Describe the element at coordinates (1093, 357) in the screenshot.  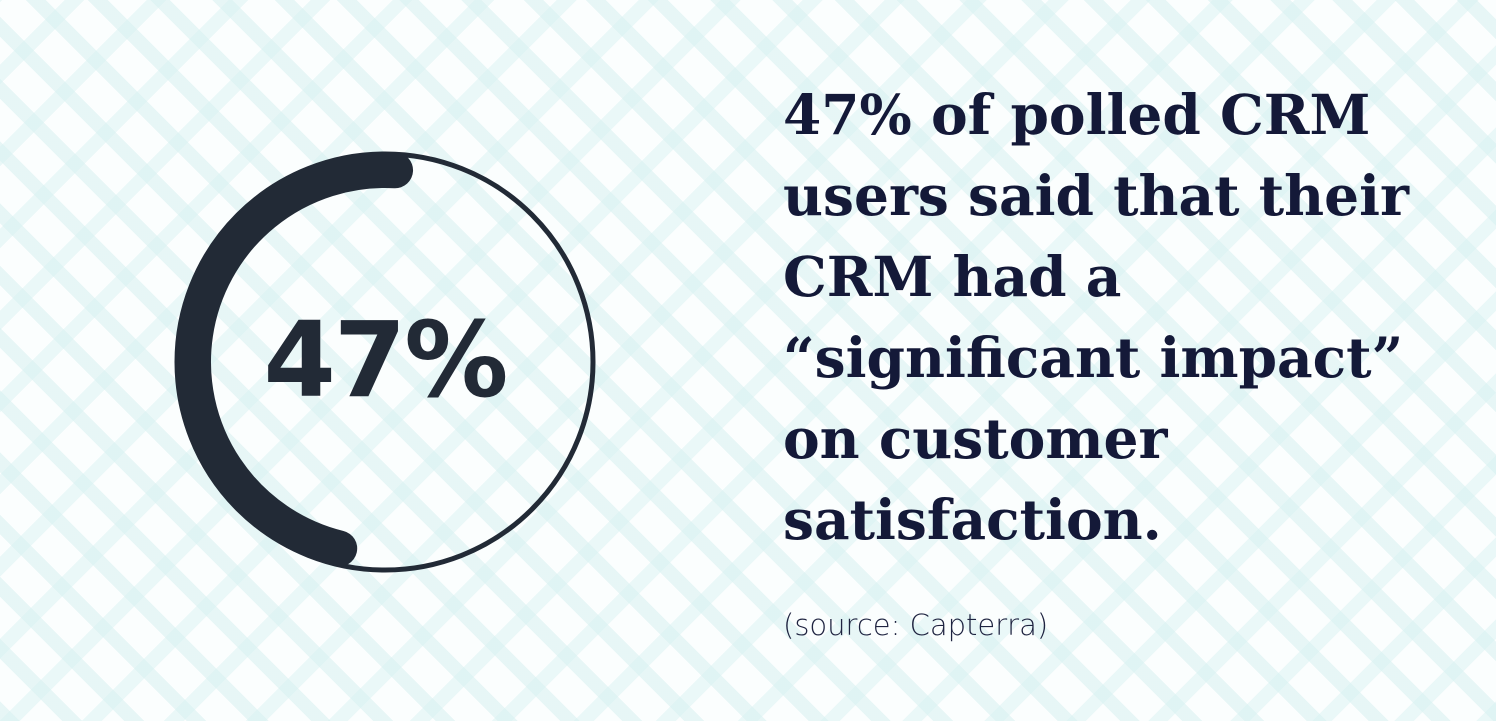
I see `headline-line: “significant impact”` at that location.